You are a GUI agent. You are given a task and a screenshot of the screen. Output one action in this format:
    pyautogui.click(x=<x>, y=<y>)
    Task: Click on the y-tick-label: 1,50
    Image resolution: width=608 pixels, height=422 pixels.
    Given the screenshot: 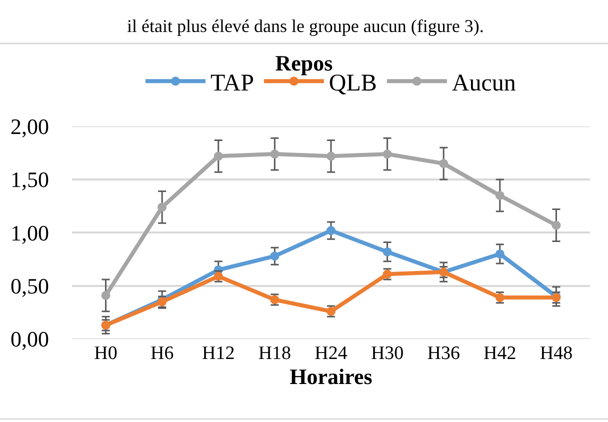 What is the action you would take?
    pyautogui.click(x=29, y=179)
    